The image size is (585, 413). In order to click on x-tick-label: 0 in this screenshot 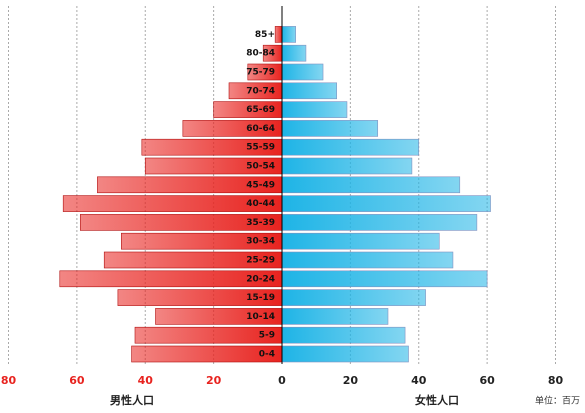, I will do `click(282, 380)`.